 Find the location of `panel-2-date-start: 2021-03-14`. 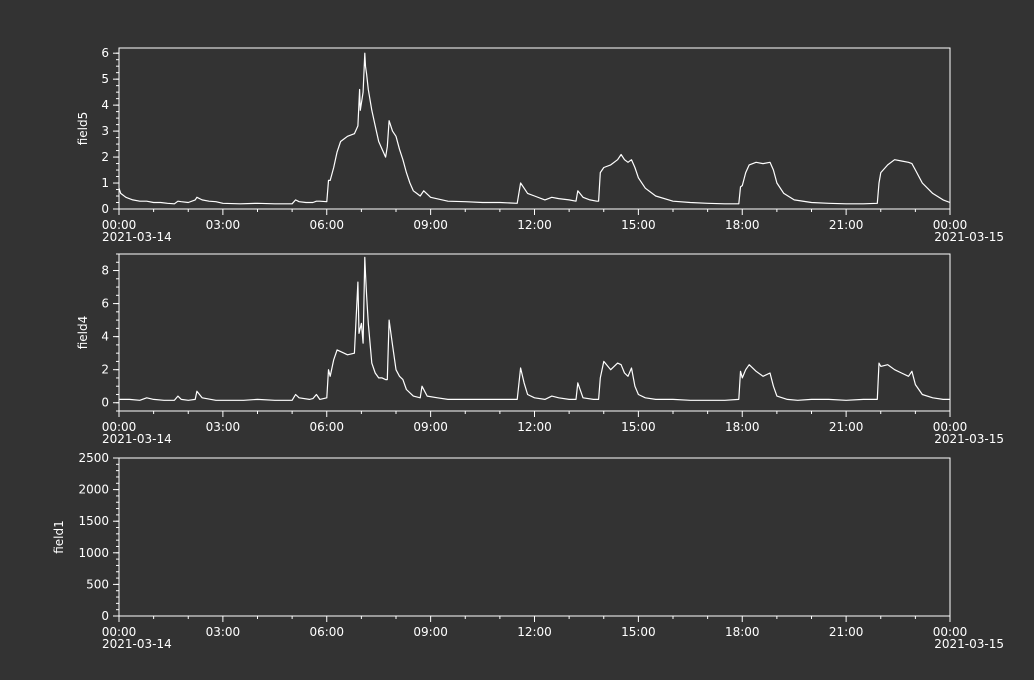

panel-2-date-start: 2021-03-14 is located at coordinates (137, 439).